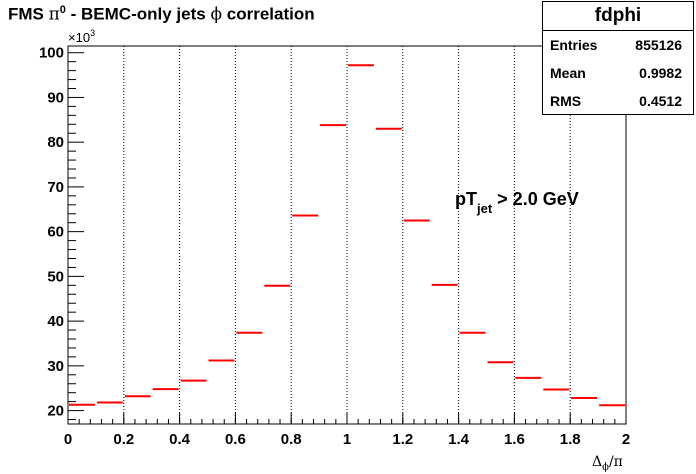  Describe the element at coordinates (55, 187) in the screenshot. I see `y-tick-label: 70` at that location.